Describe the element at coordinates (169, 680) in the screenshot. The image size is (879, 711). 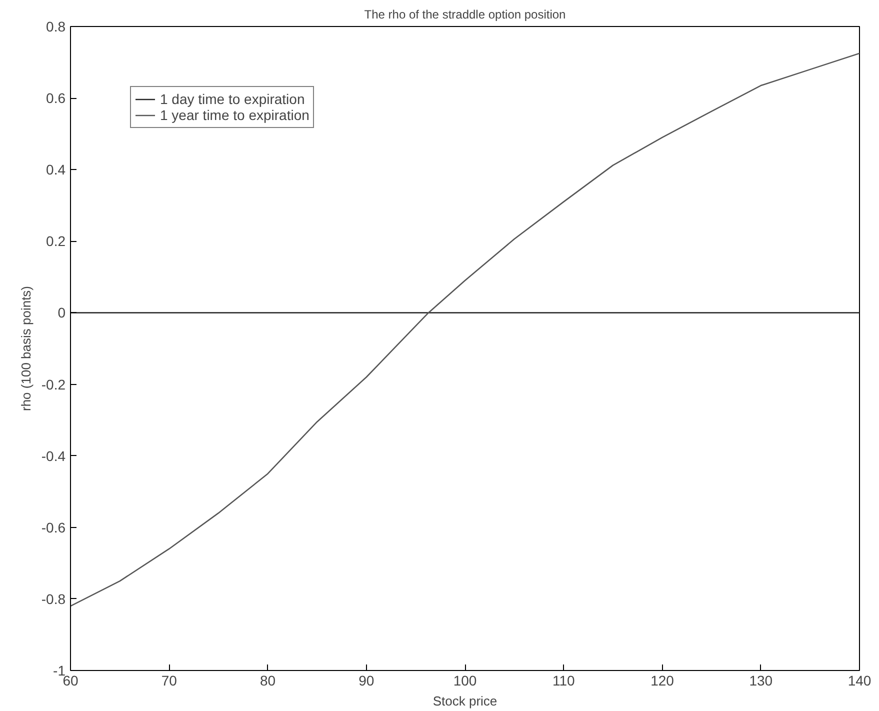
I see `x-tick-label: 70` at that location.